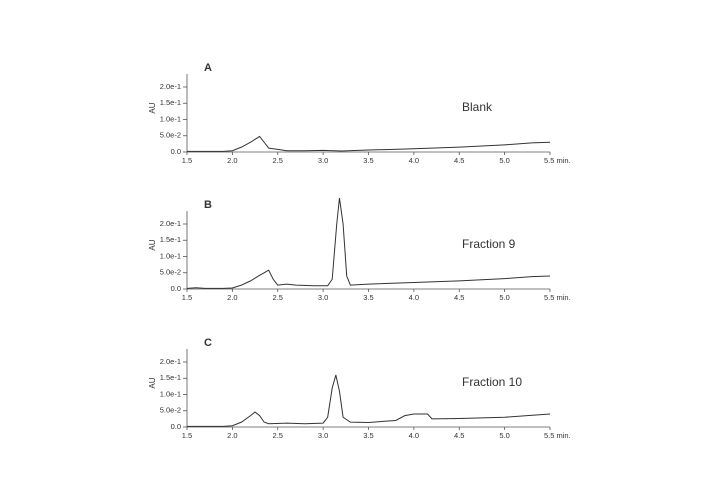  Describe the element at coordinates (208, 68) in the screenshot. I see `panel-label: A` at that location.